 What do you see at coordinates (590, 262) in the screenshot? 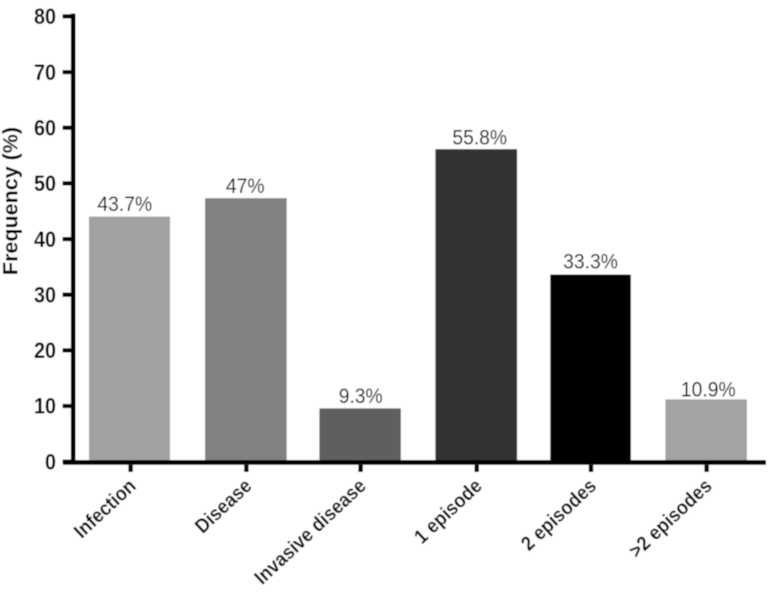
I see `svg-text: 33.3%` at bounding box center [590, 262].